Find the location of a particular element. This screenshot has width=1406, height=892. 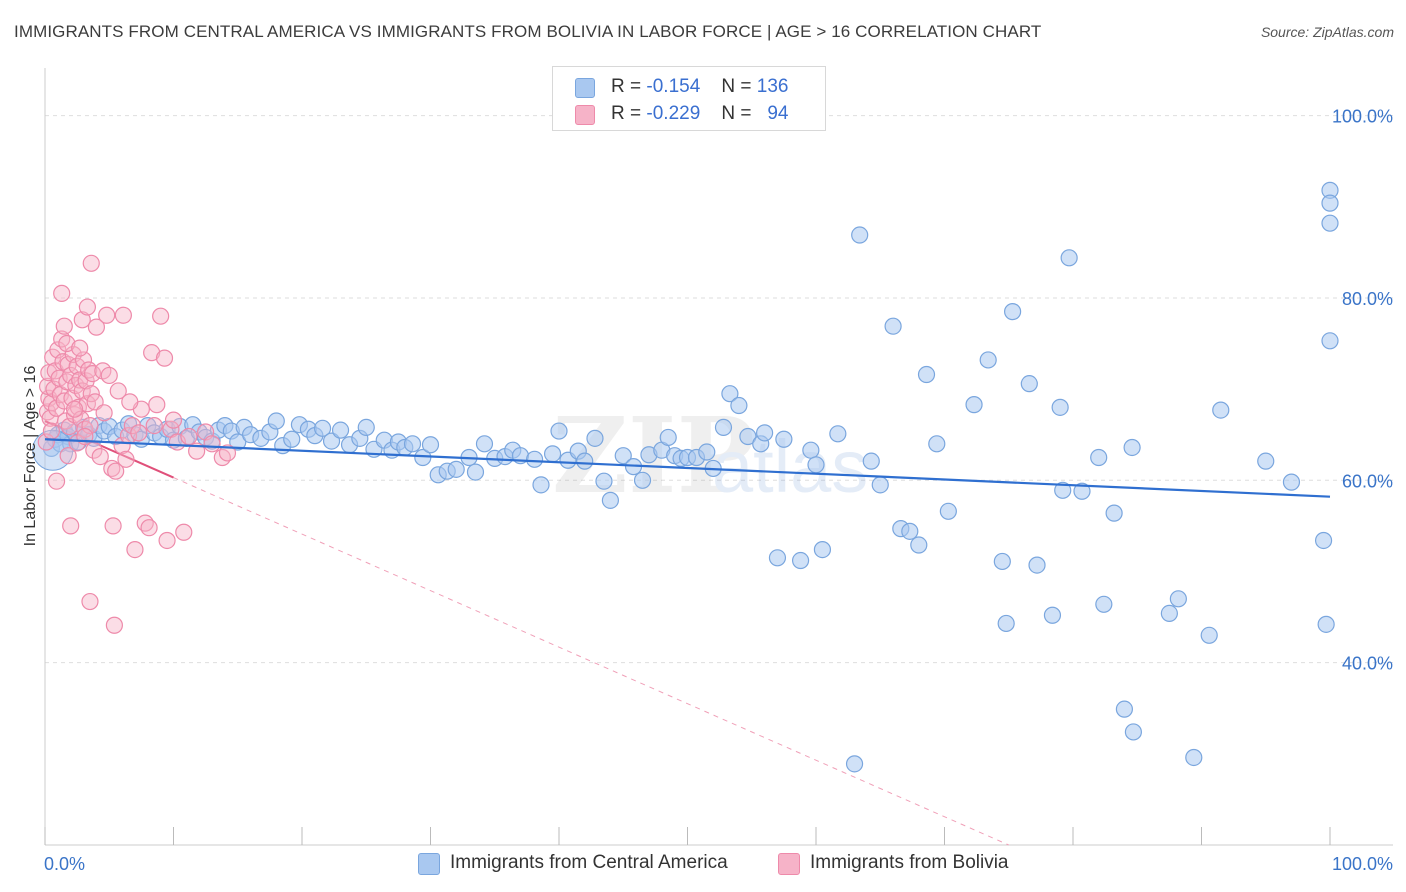

legend-r-value-blue: -0.154 is located at coordinates (673, 86).